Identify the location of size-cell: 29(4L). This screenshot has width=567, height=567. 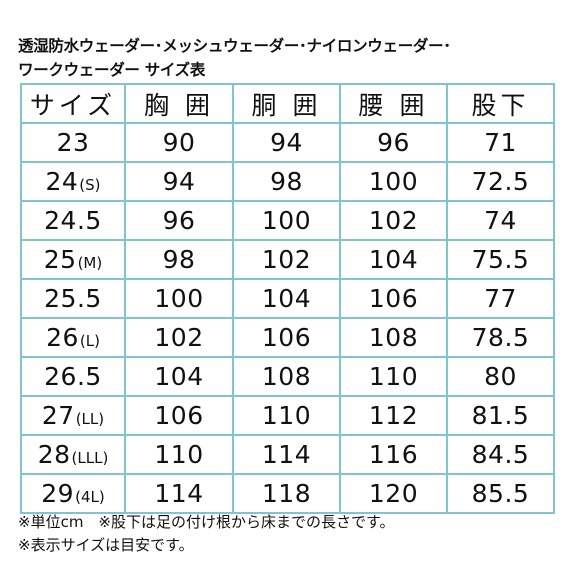
(73, 493).